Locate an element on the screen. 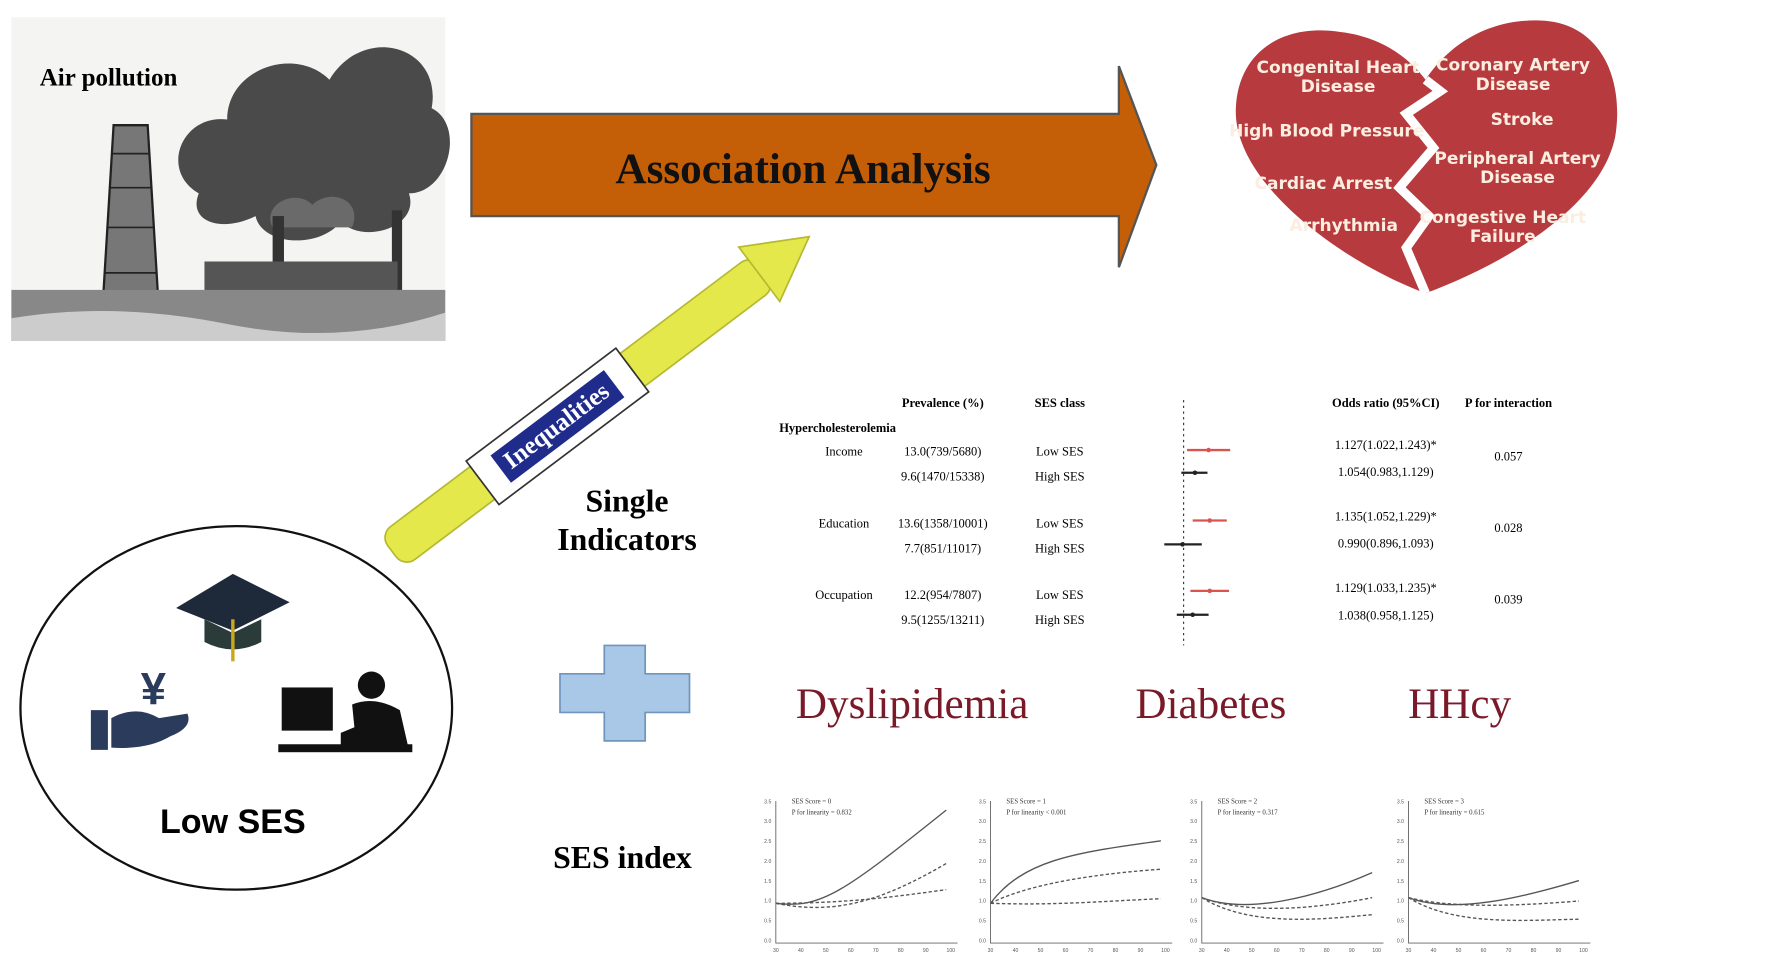  x-tick-label: 80 is located at coordinates (1534, 951).